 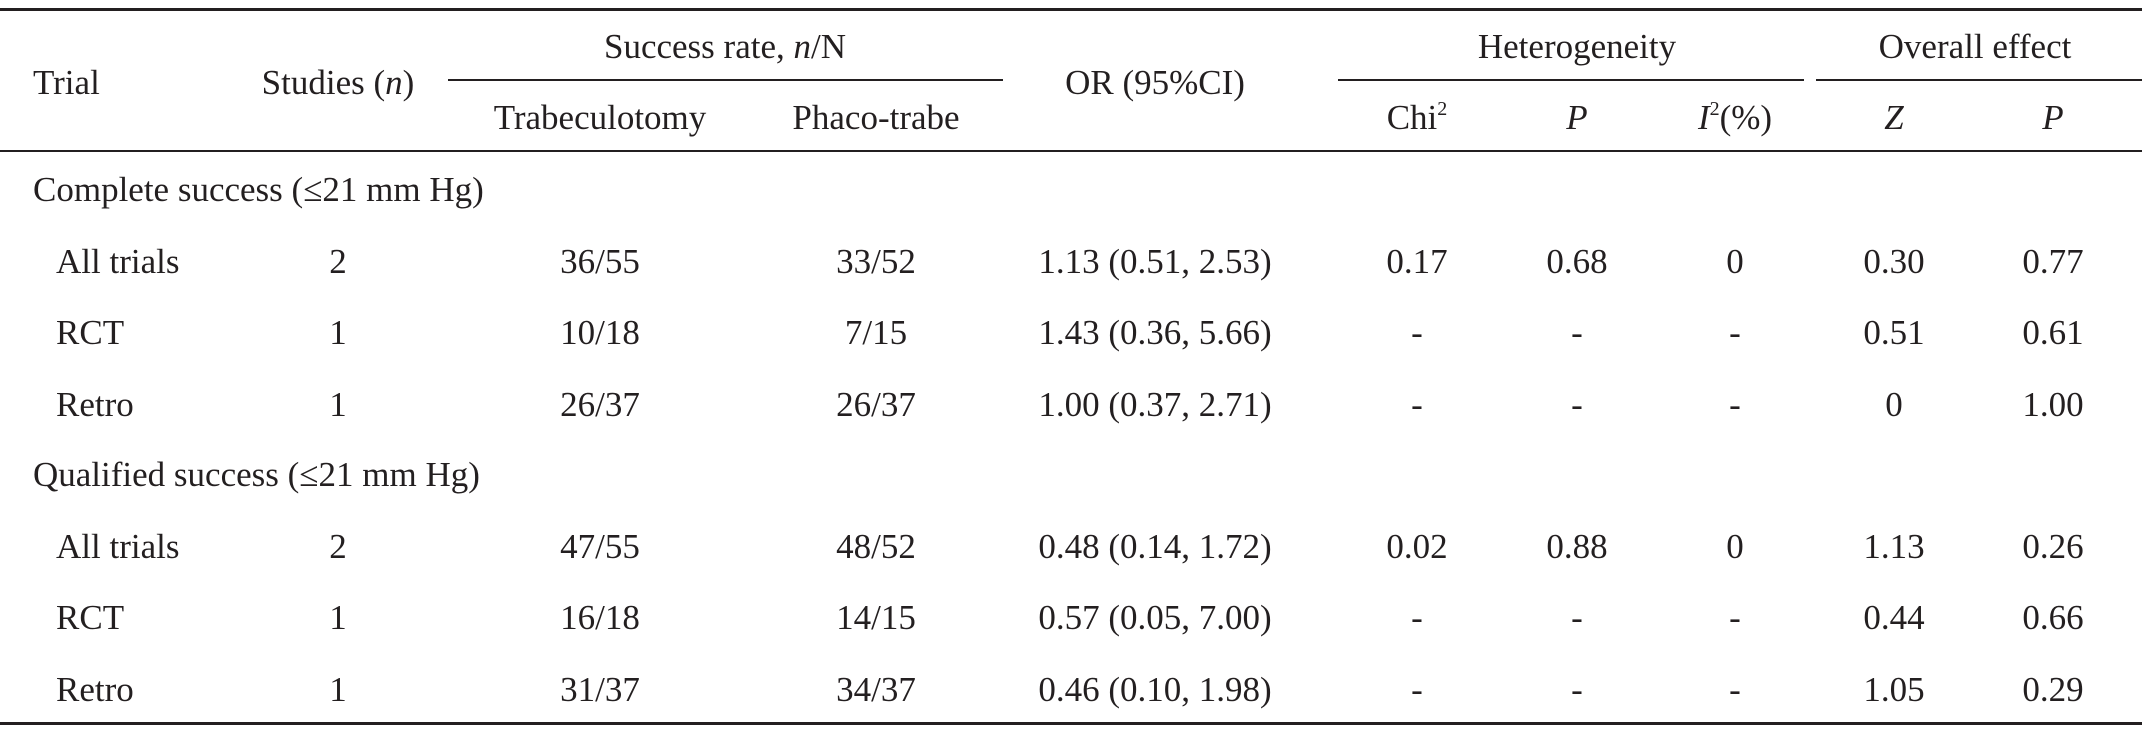 What do you see at coordinates (2053, 332) in the screenshot?
I see `table-cell: 0.61` at bounding box center [2053, 332].